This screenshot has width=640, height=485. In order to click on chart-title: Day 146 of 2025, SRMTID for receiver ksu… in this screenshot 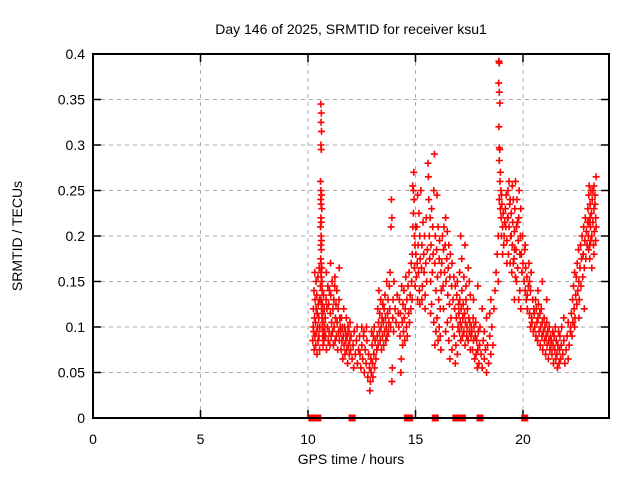, I will do `click(351, 29)`.